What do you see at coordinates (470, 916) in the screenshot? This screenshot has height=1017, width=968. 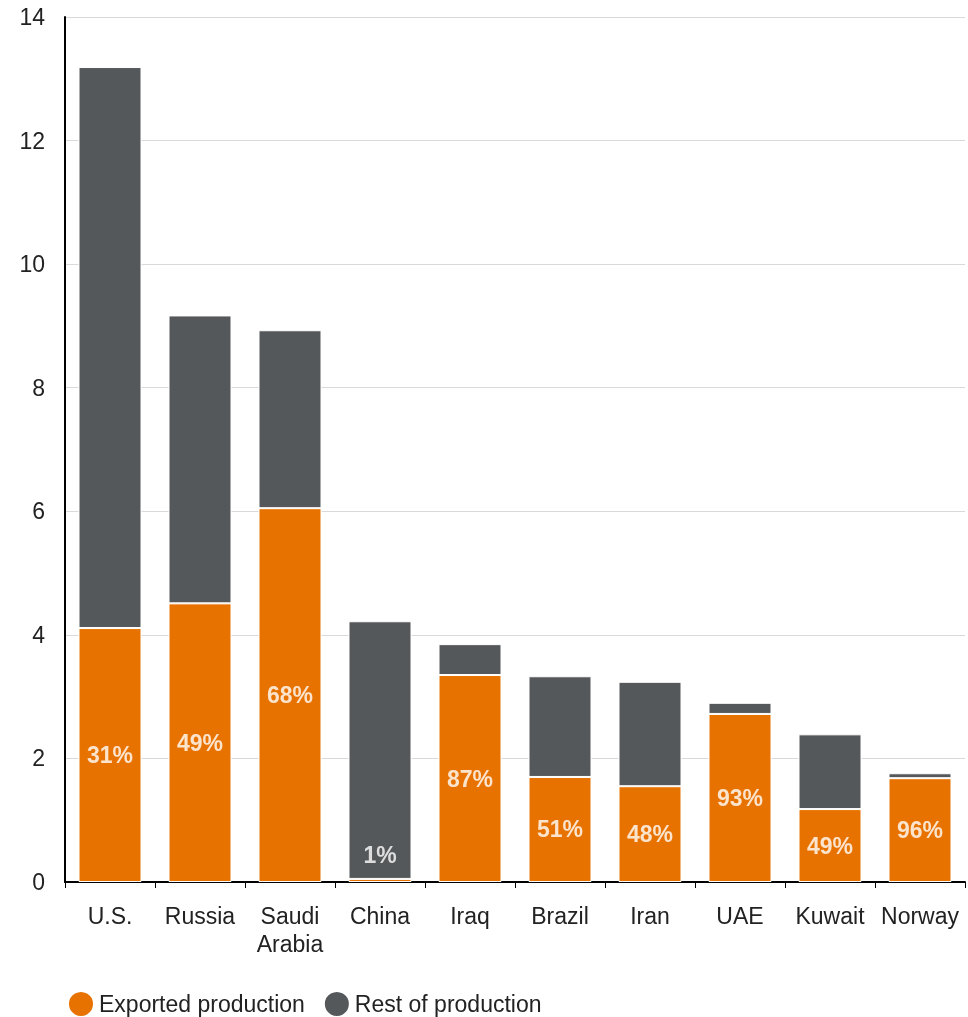 I see `x-tick-label: Iraq` at bounding box center [470, 916].